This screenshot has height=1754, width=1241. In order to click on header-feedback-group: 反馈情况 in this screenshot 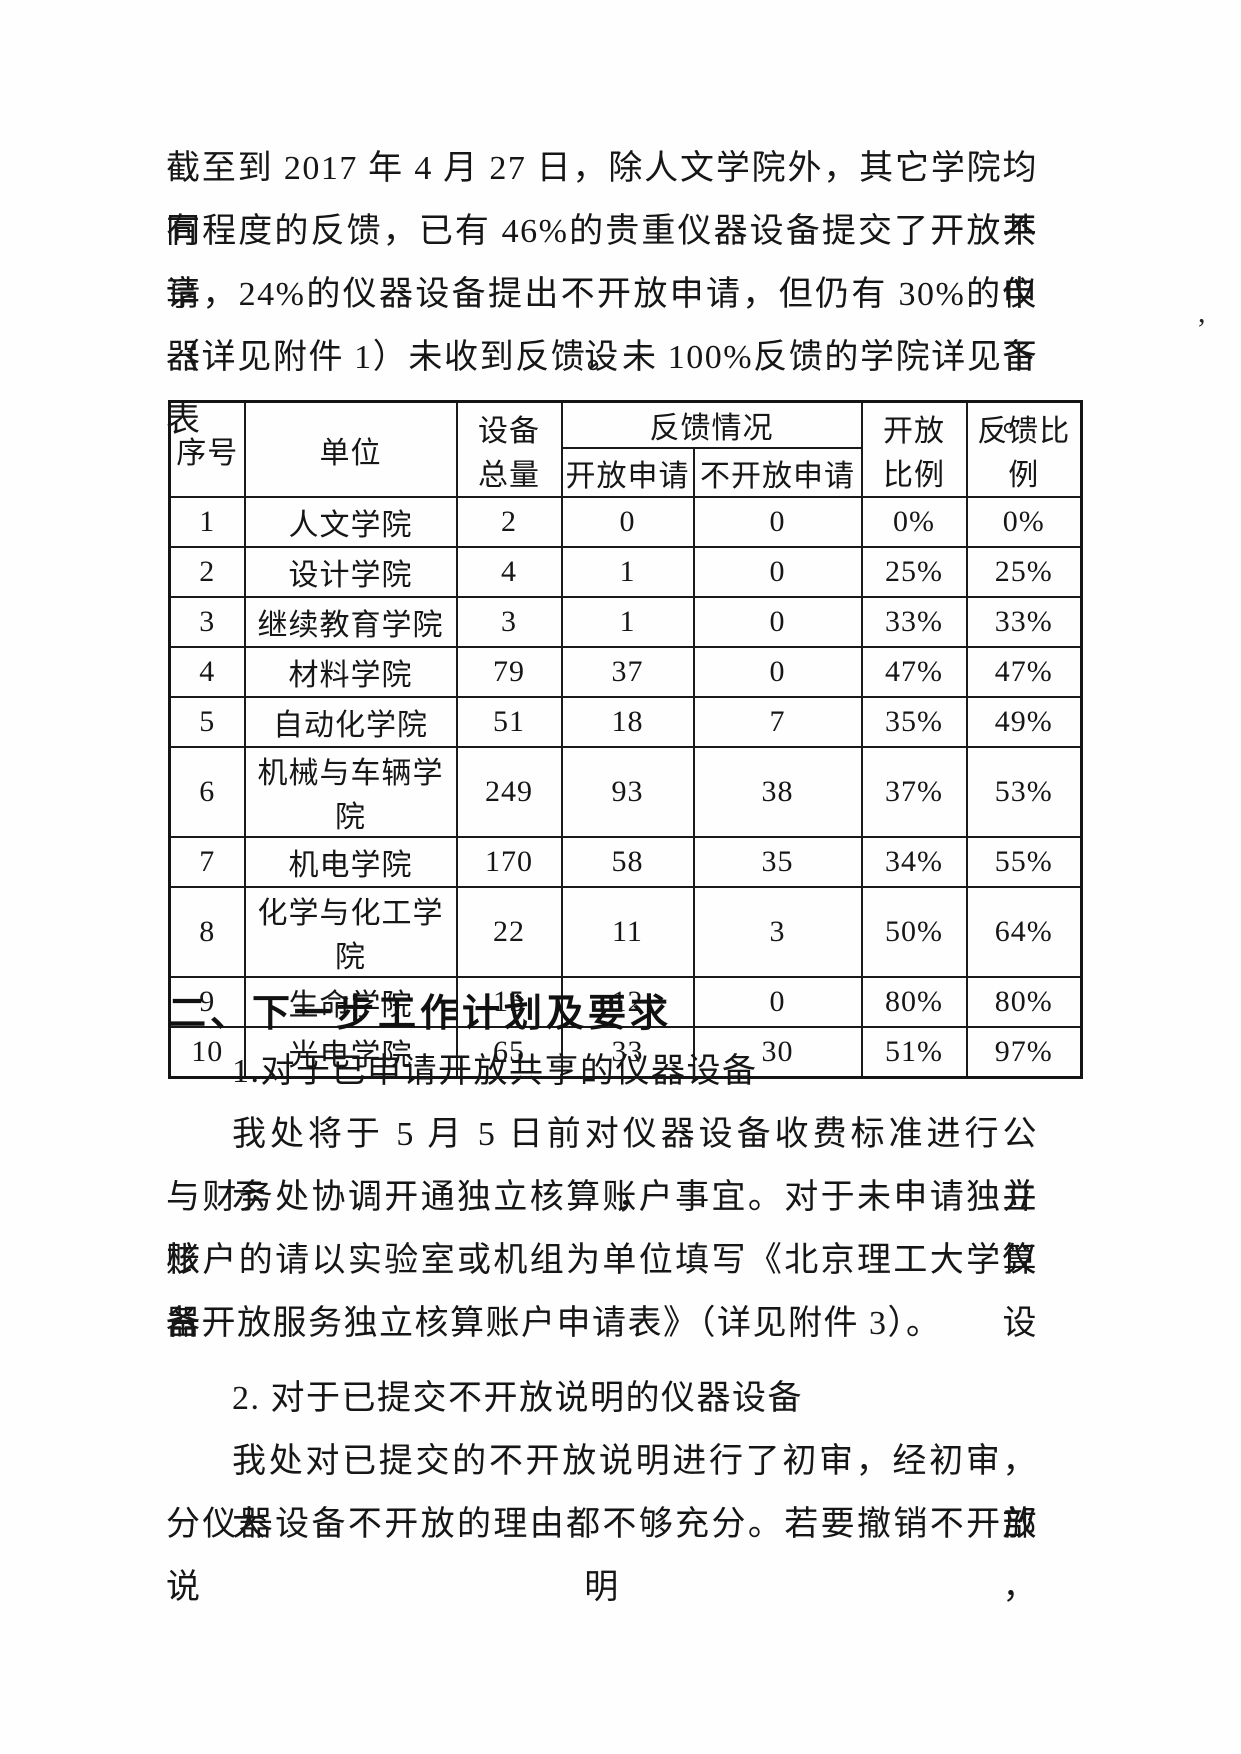, I will do `click(711, 424)`.